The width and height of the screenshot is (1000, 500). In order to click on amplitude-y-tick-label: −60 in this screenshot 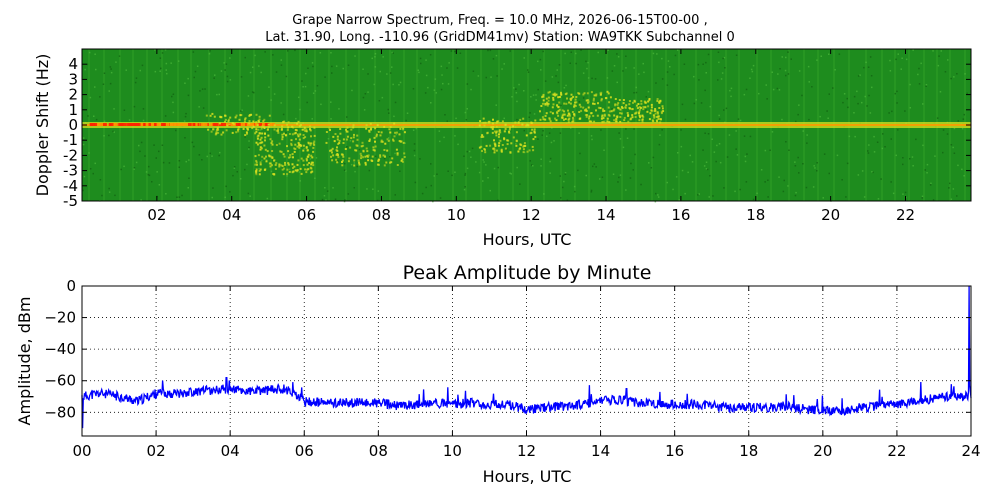, I will do `click(60, 381)`.